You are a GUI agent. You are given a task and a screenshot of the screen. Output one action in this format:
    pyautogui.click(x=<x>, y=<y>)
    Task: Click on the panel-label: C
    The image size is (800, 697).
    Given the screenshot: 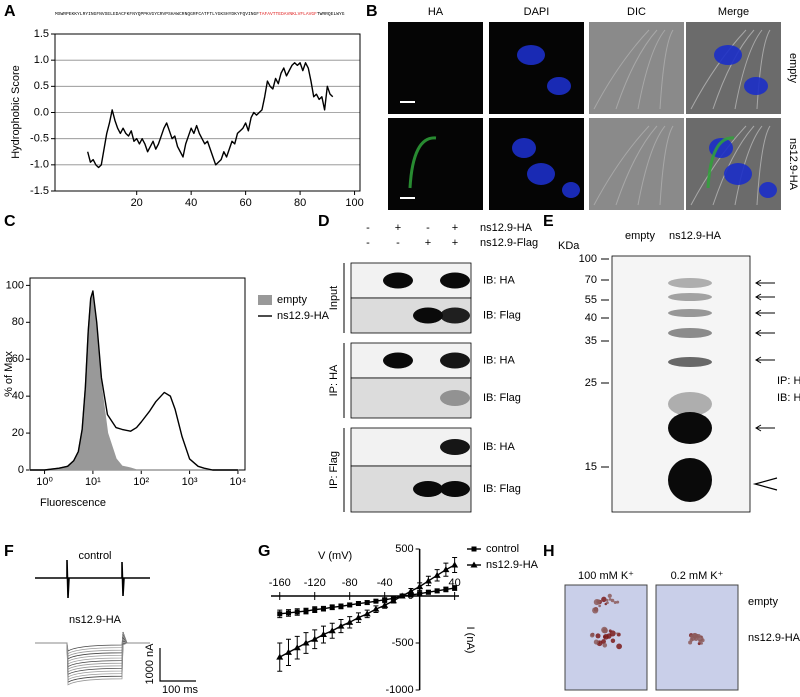 What is the action you would take?
    pyautogui.click(x=10, y=221)
    